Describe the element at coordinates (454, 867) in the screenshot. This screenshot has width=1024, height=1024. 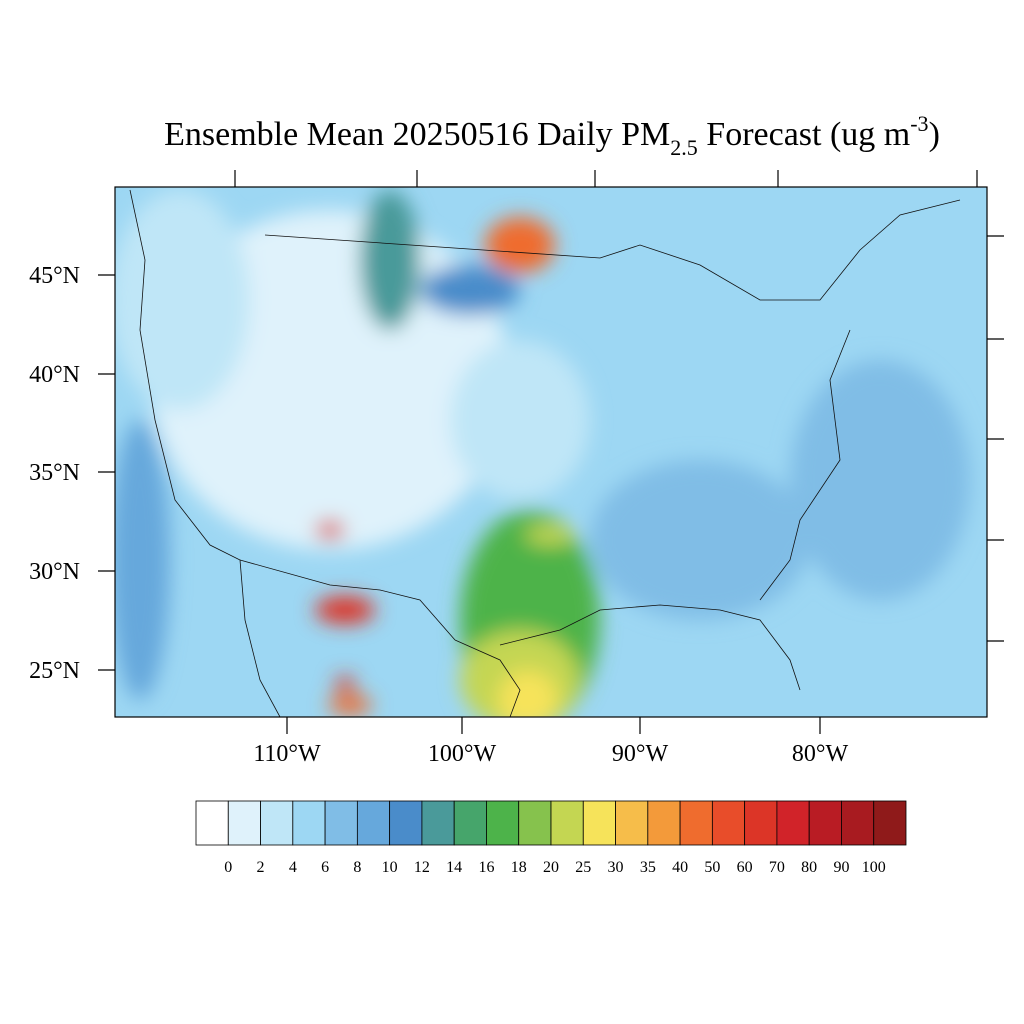
I see `colorbar-label: 14` at that location.